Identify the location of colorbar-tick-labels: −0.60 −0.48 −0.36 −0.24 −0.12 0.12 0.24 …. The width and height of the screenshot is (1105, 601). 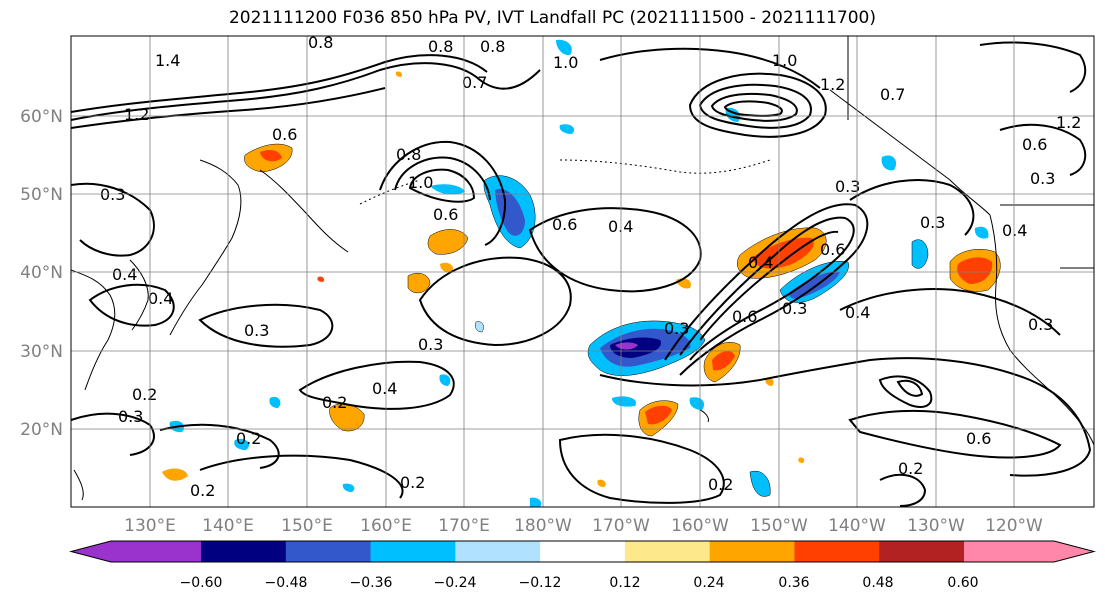
(579, 583).